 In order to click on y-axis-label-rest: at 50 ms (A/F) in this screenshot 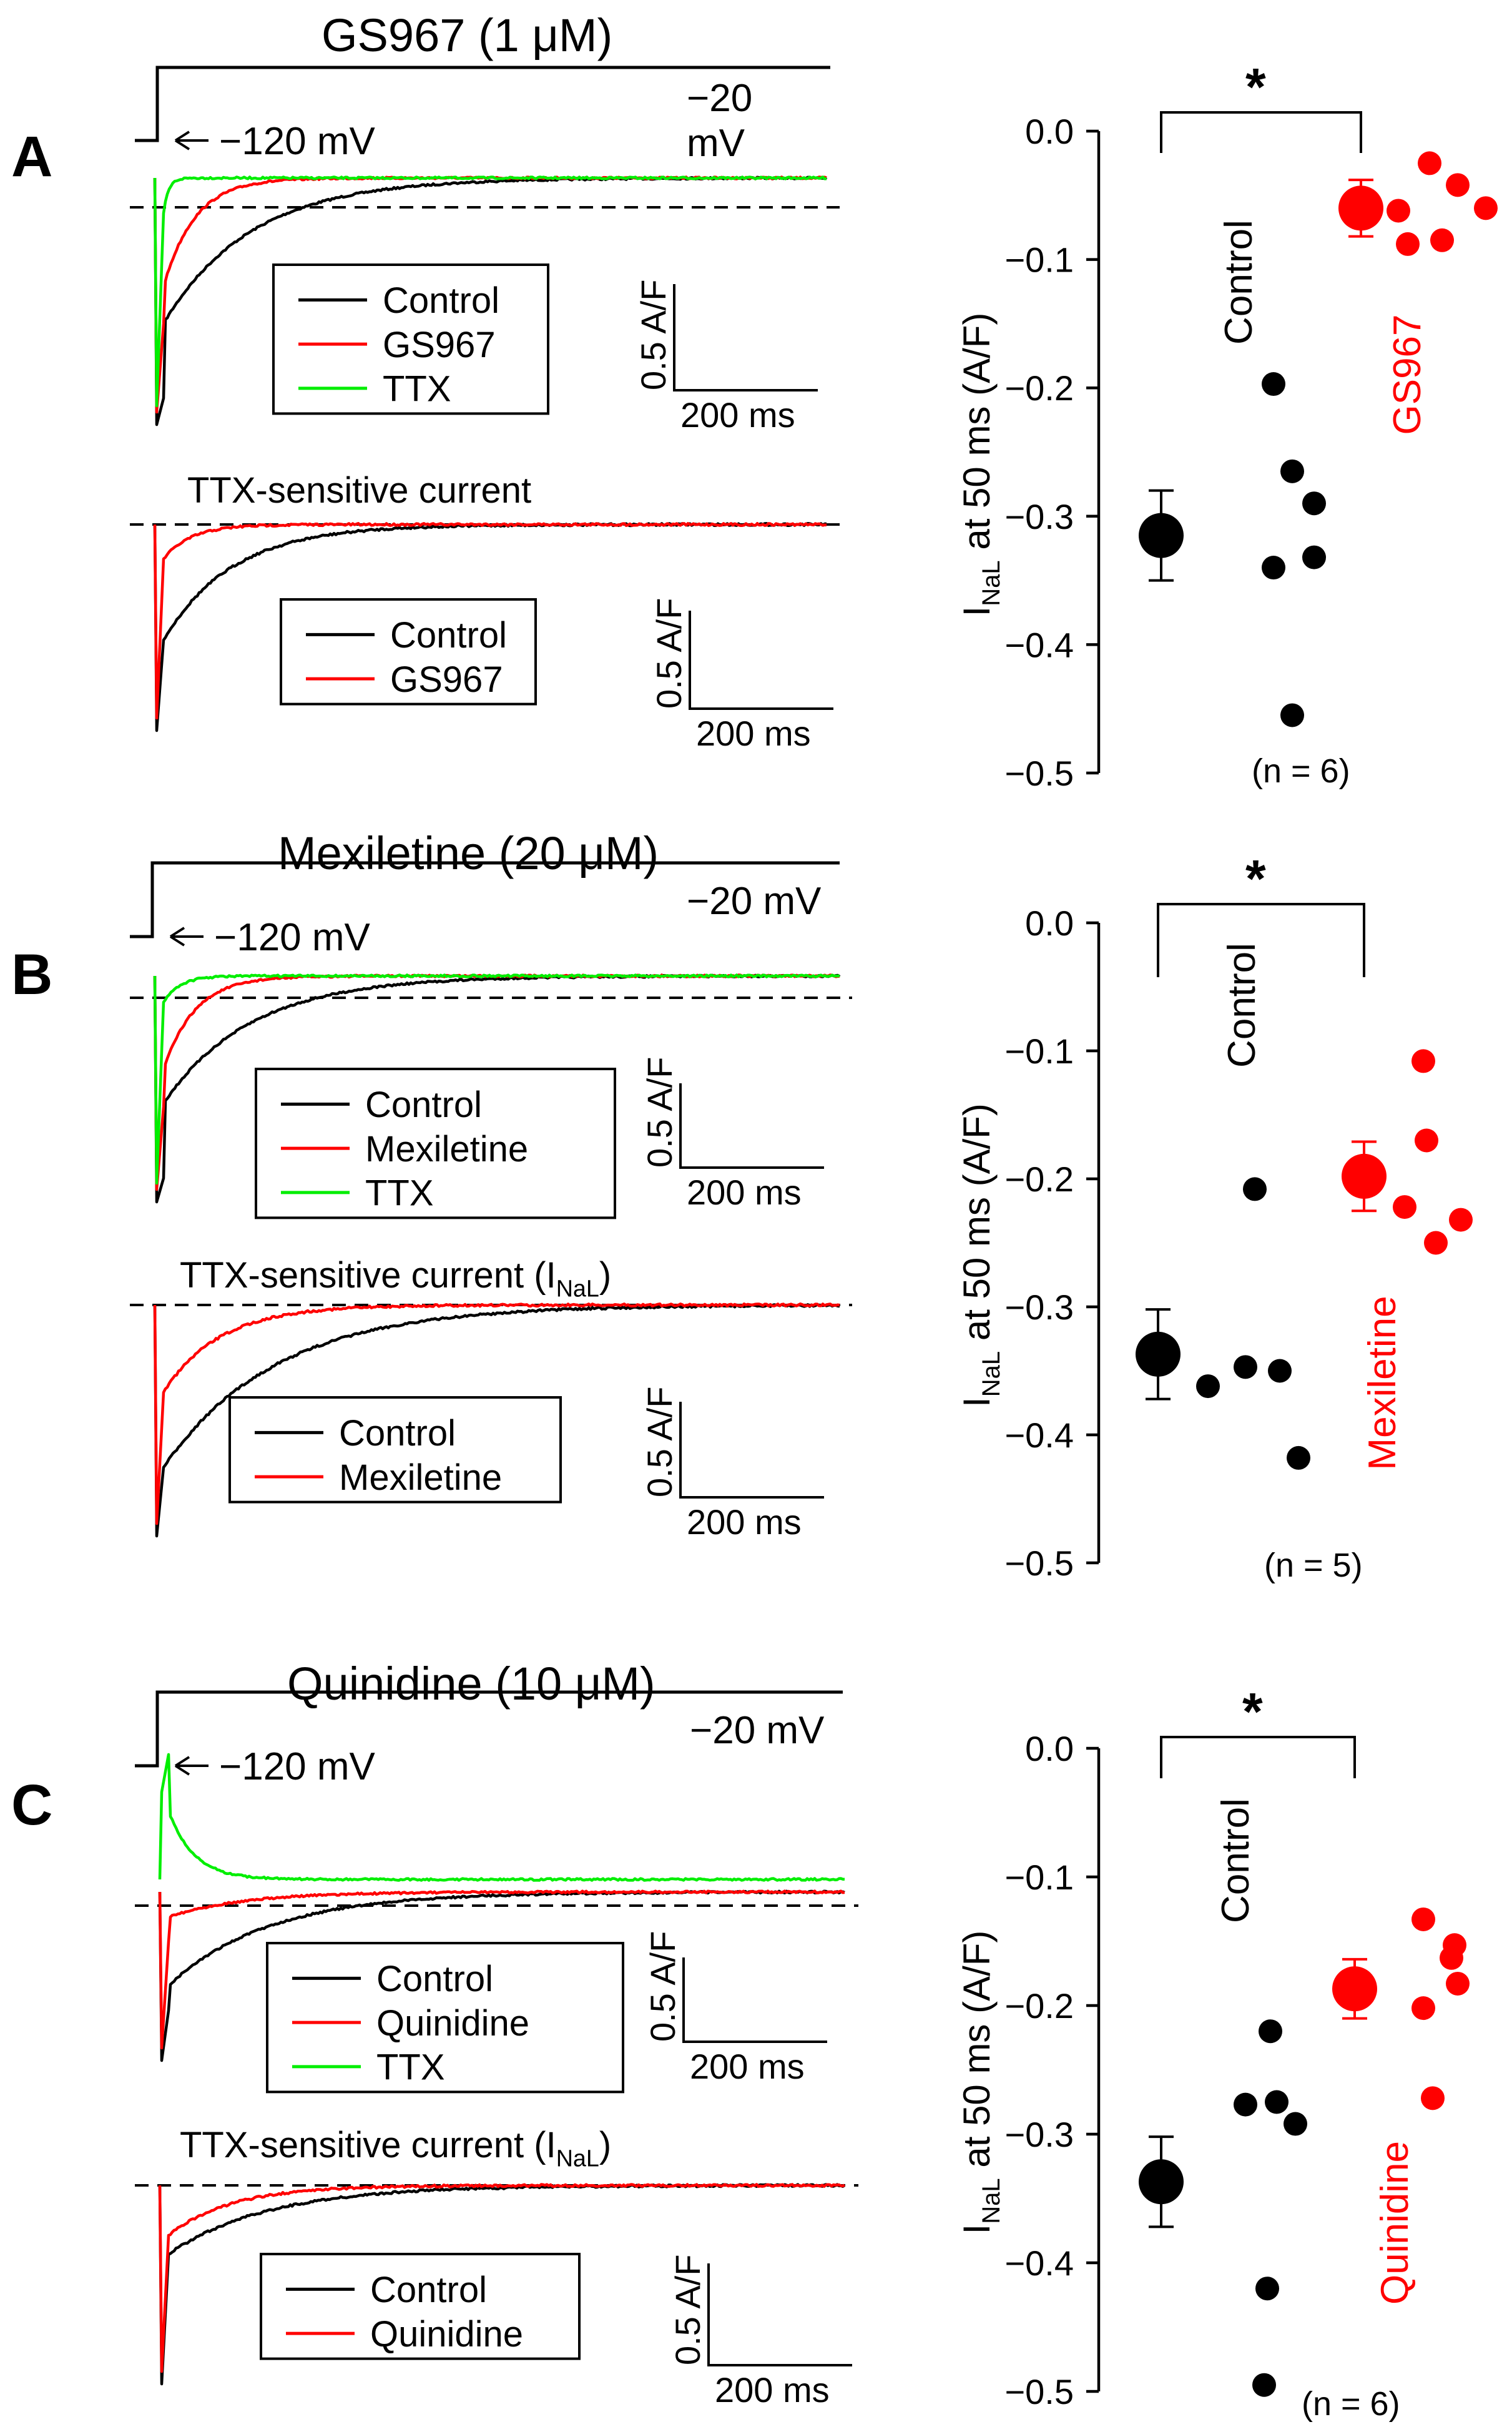, I will do `click(977, 437)`.